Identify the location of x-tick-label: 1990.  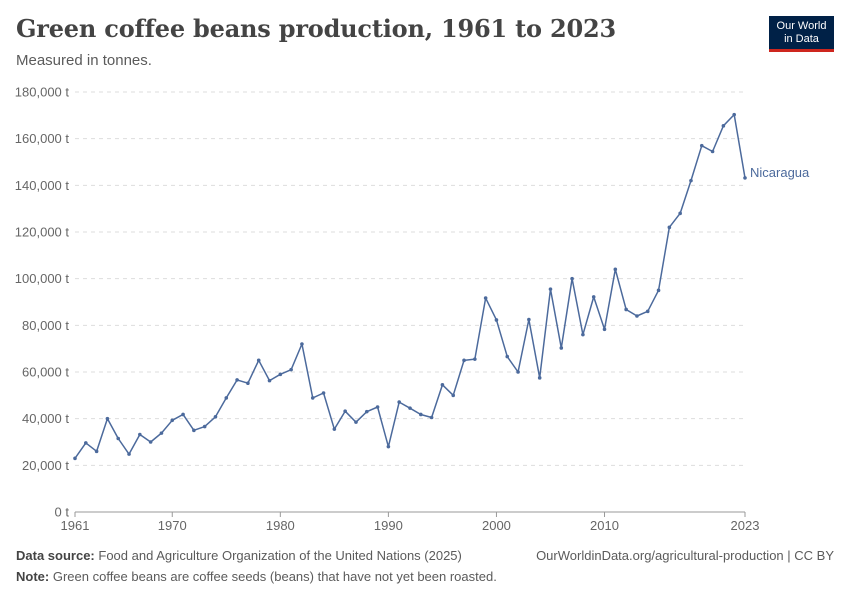
(388, 525).